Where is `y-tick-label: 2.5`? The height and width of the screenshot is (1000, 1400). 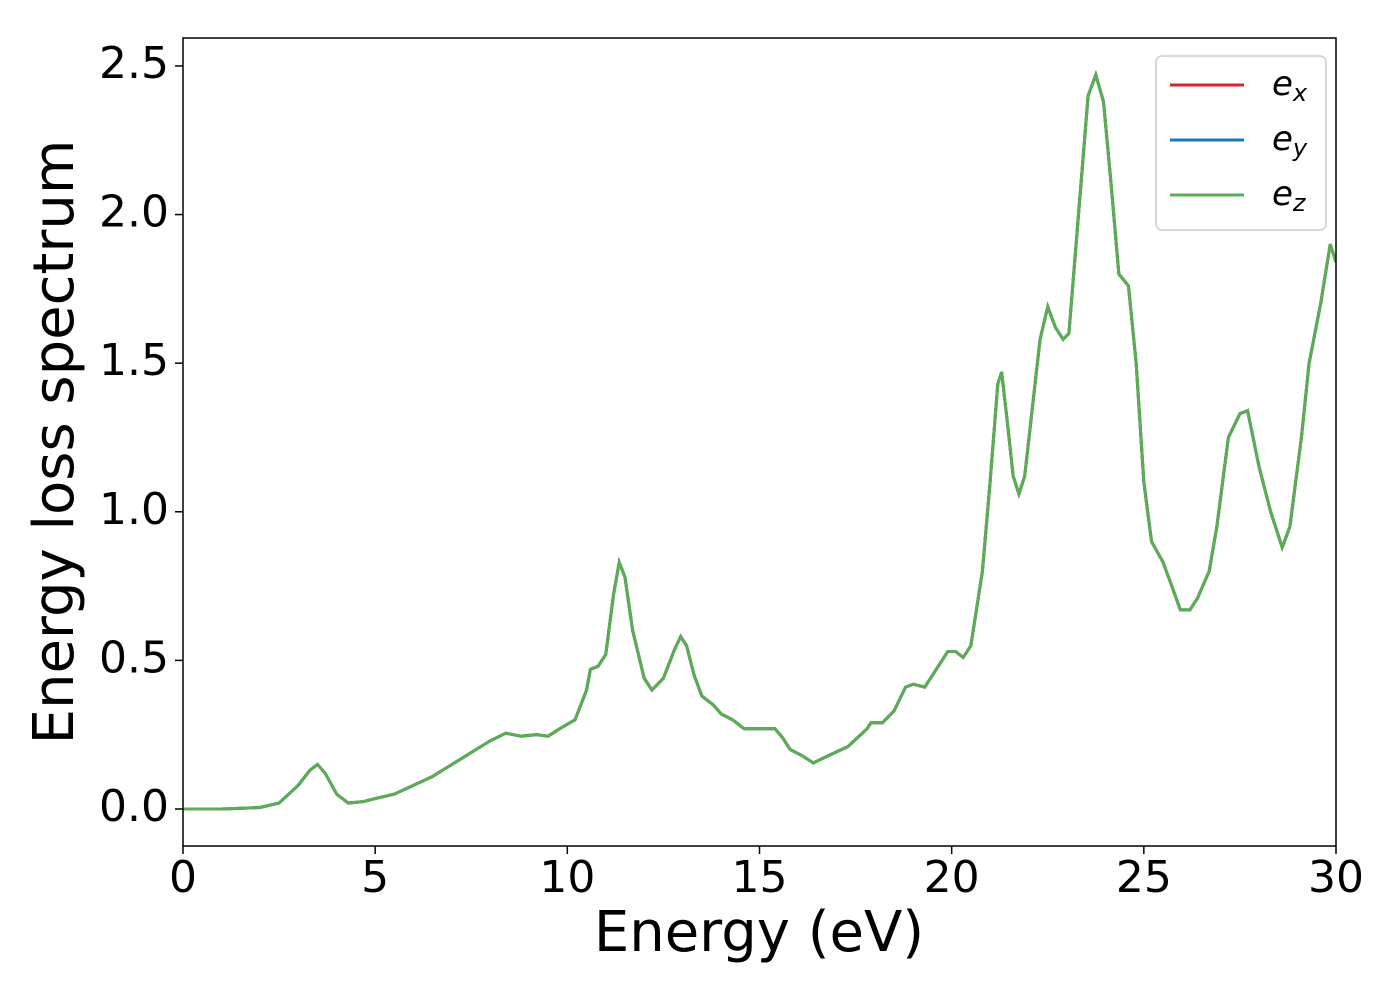 y-tick-label: 2.5 is located at coordinates (134, 63).